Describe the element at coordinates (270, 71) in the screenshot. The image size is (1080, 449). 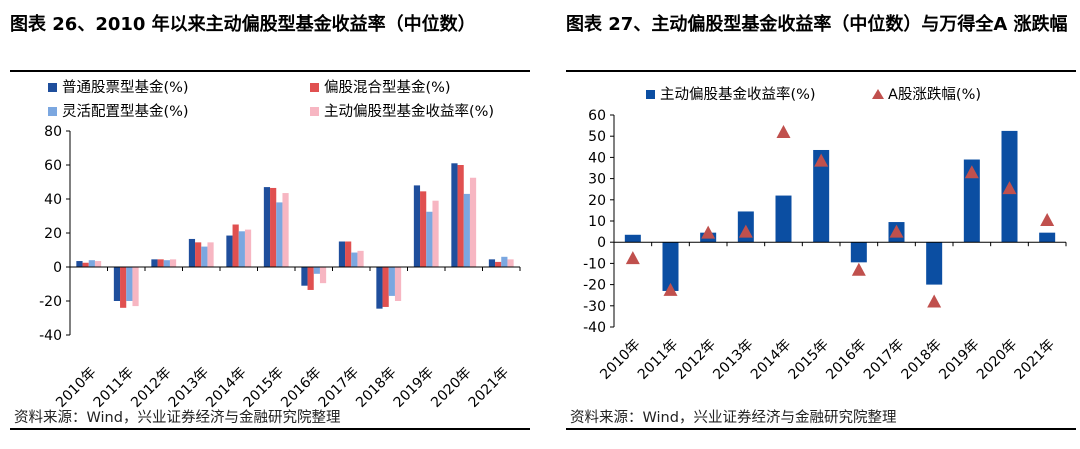
I see `title-rule-left` at that location.